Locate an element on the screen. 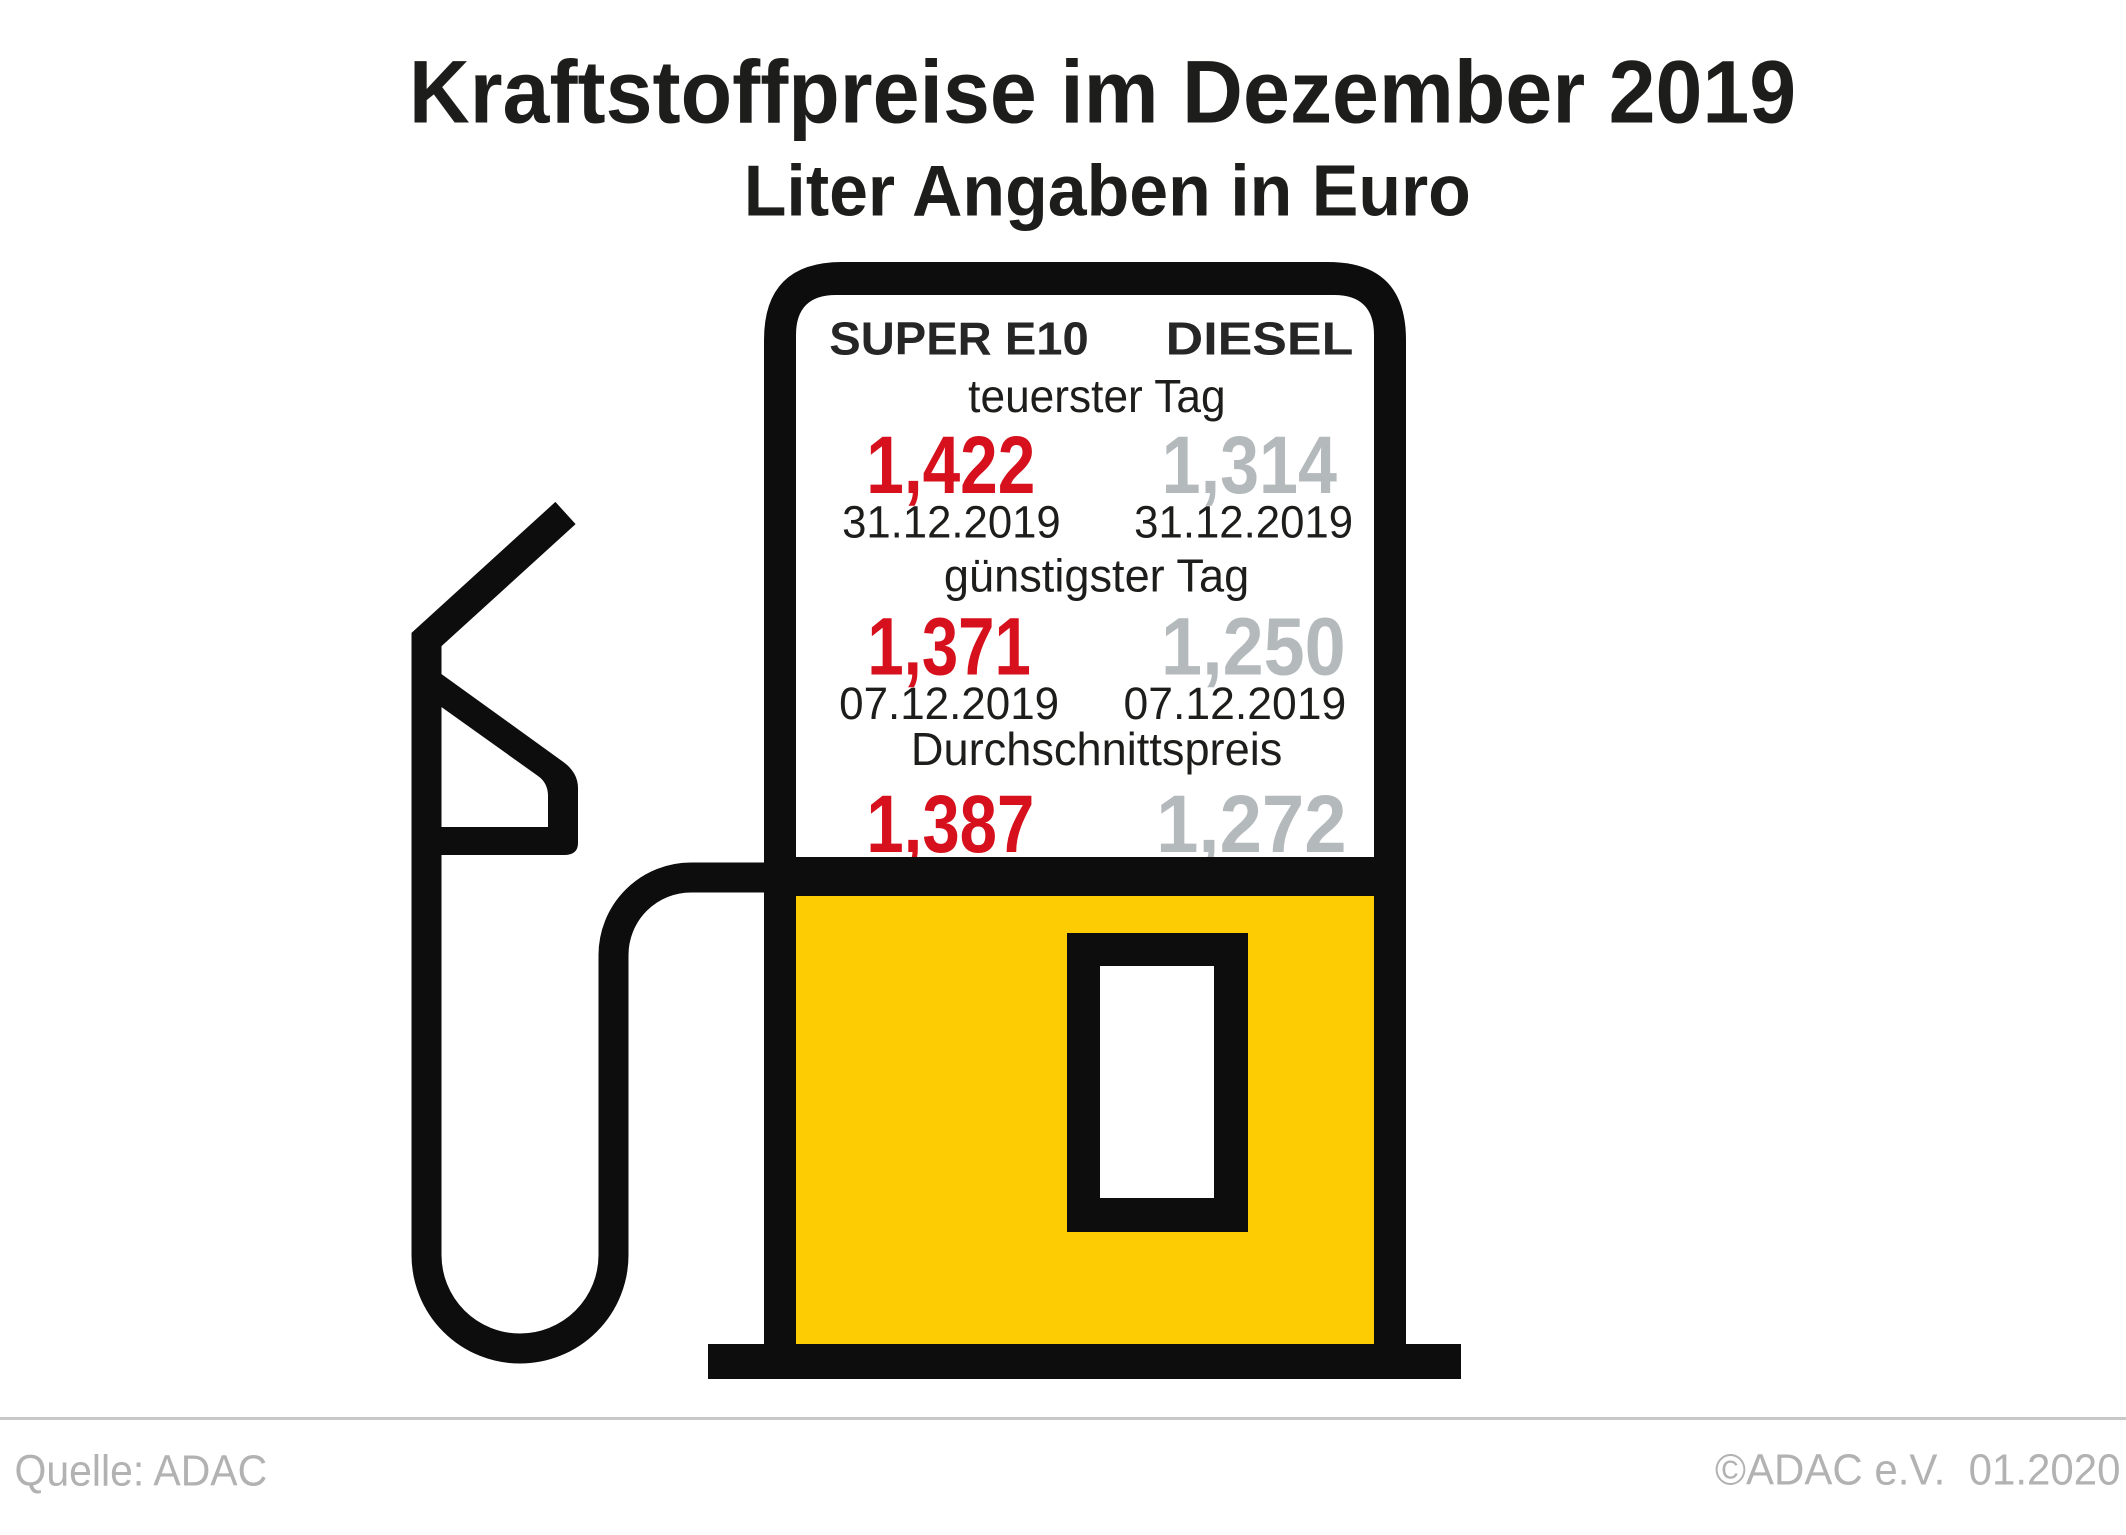 The width and height of the screenshot is (2126, 1535). svg-text: ©ADAC e.V. 01.2020 is located at coordinates (1917, 1470).